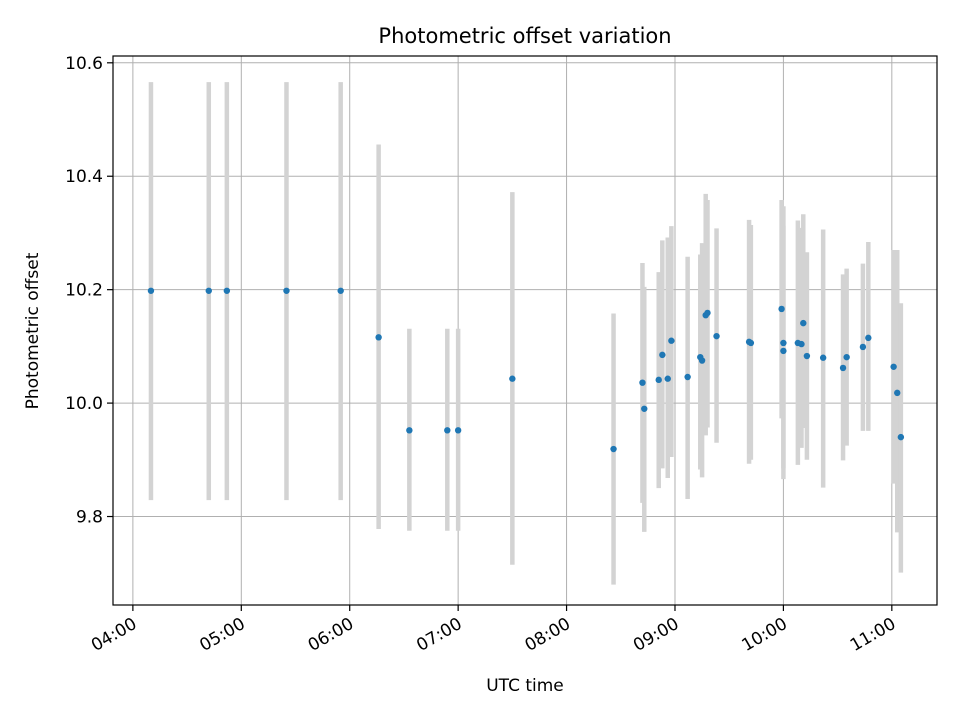 This screenshot has width=960, height=720. I want to click on chart-title: Photometric offset variation, so click(524, 36).